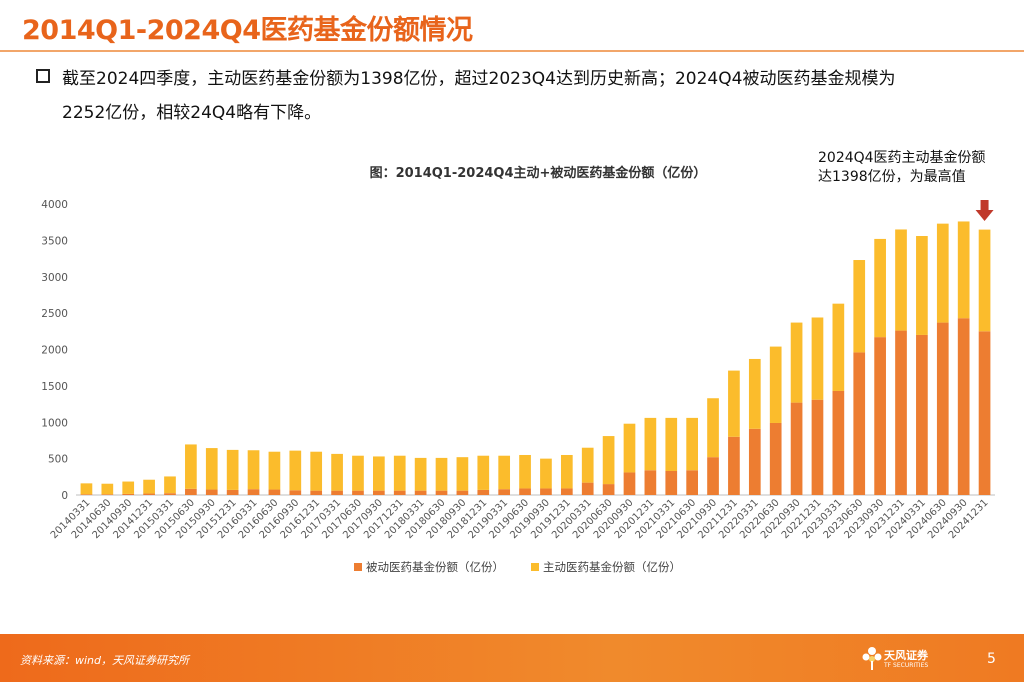  What do you see at coordinates (512, 51) in the screenshot?
I see `title-divider` at bounding box center [512, 51].